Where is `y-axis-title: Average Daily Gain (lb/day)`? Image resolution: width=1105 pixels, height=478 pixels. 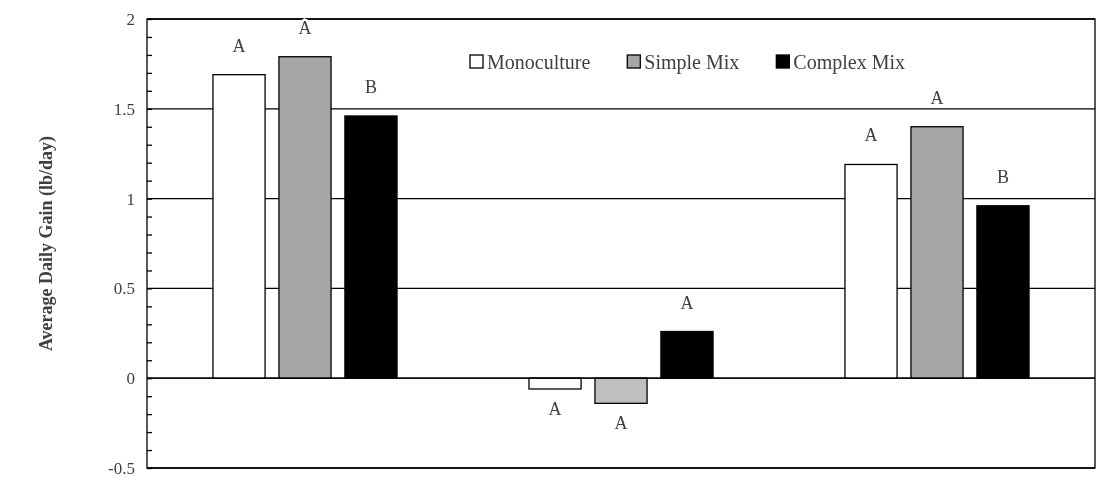
y-axis-title: Average Daily Gain (lb/day) is located at coordinates (46, 243).